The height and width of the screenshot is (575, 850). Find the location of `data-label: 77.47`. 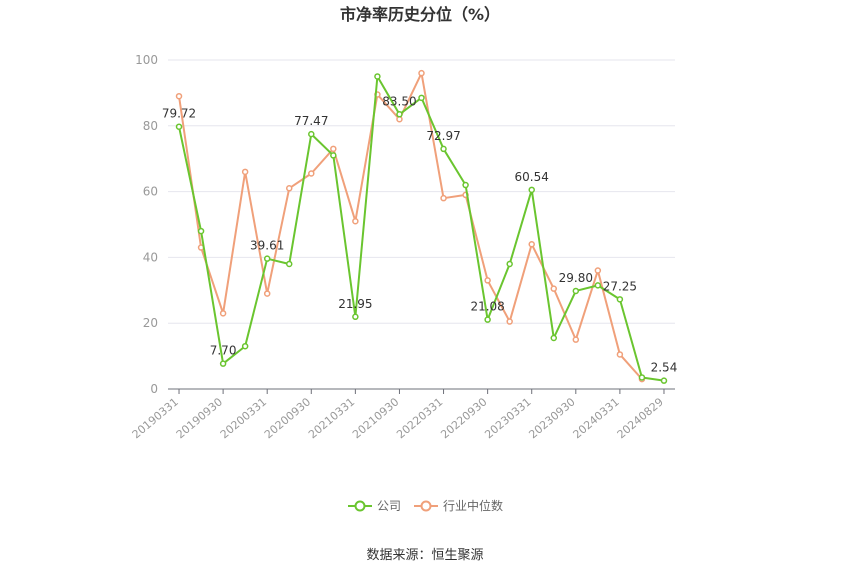

data-label: 77.47 is located at coordinates (311, 121).